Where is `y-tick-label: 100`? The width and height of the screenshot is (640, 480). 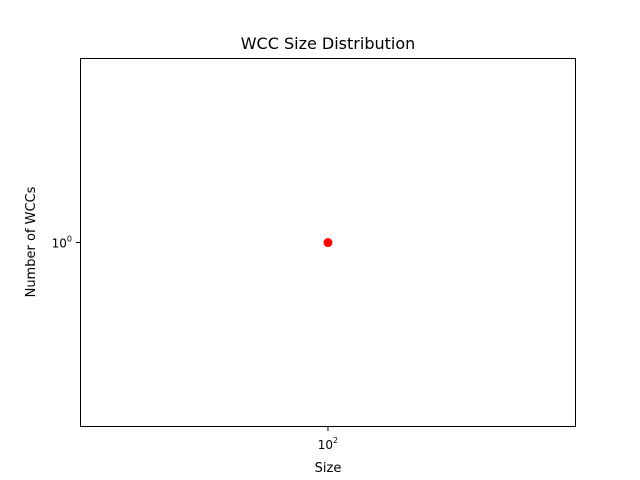 y-tick-label: 100 is located at coordinates (62, 243).